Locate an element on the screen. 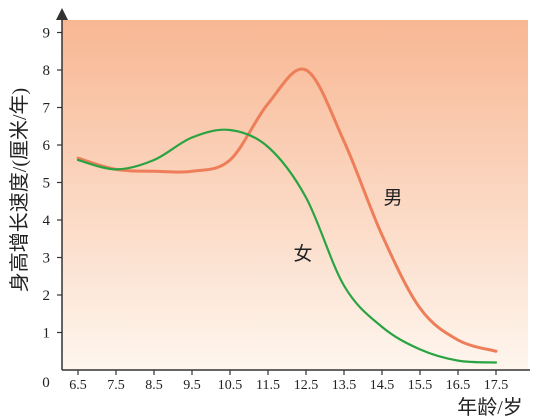  y-axis-ticks: 1 2 3 4 5 6 7 8 9 is located at coordinates (52, 184).